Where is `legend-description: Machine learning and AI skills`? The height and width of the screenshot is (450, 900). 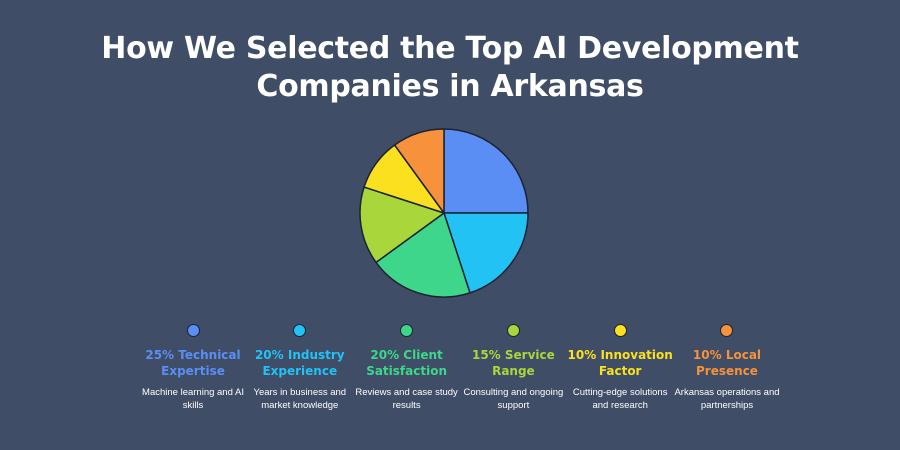
legend-description: Machine learning and AI skills is located at coordinates (193, 399).